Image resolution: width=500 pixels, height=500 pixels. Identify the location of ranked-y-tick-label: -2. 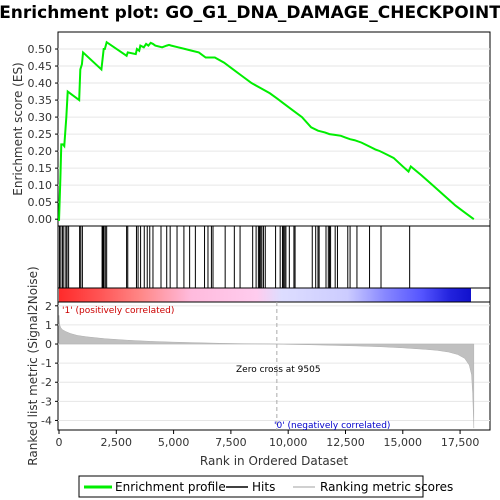
(46, 382).